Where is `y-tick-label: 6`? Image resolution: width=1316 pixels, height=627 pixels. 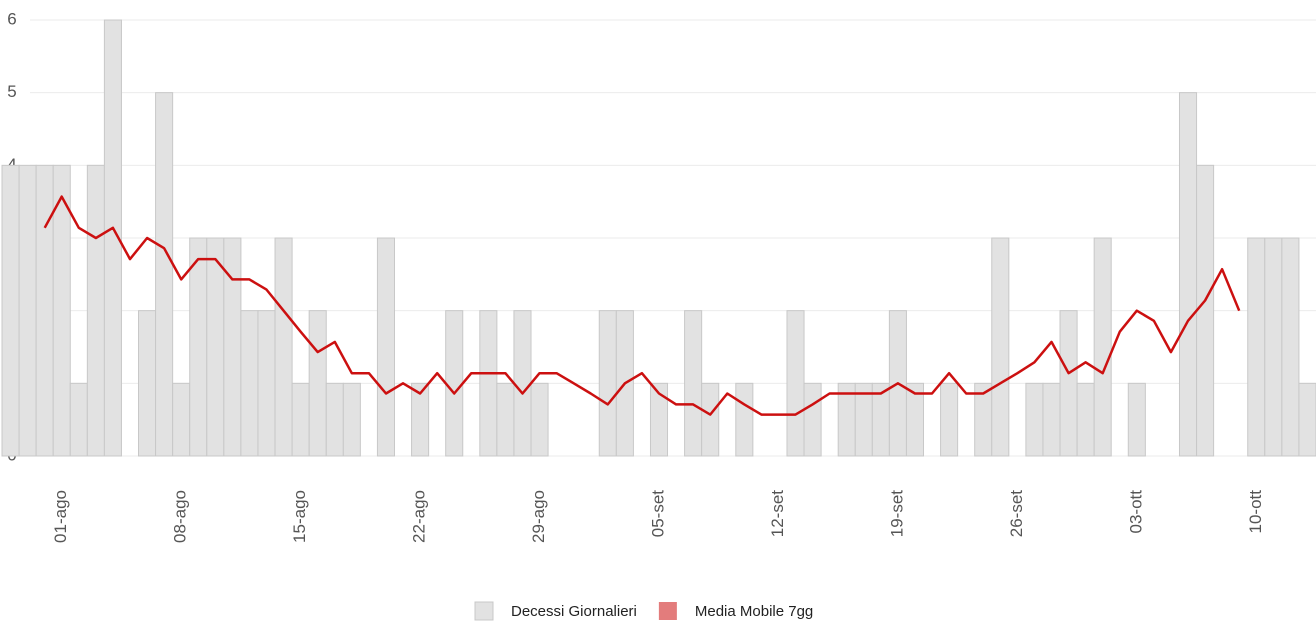
y-tick-label: 6 is located at coordinates (11, 18).